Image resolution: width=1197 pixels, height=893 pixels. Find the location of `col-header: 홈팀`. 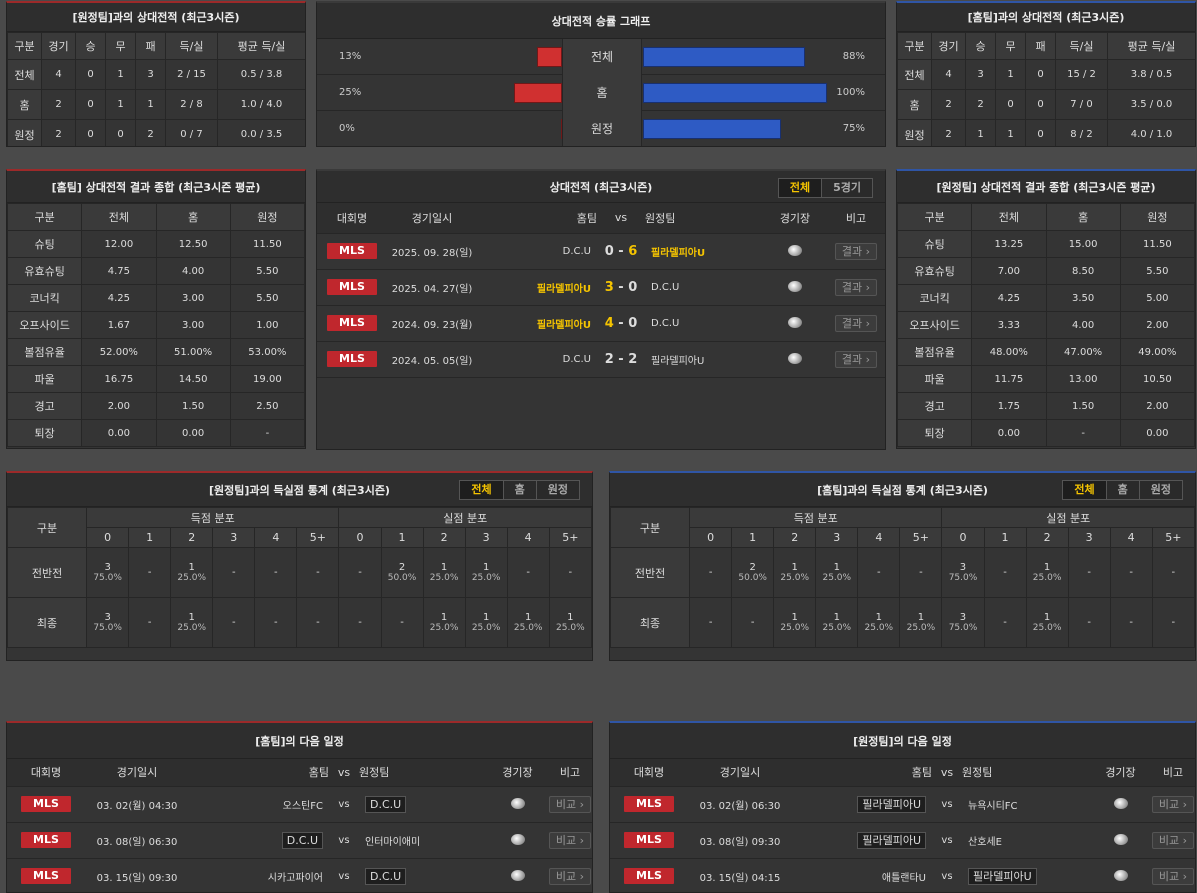

col-header: 홈팀 is located at coordinates (537, 218).